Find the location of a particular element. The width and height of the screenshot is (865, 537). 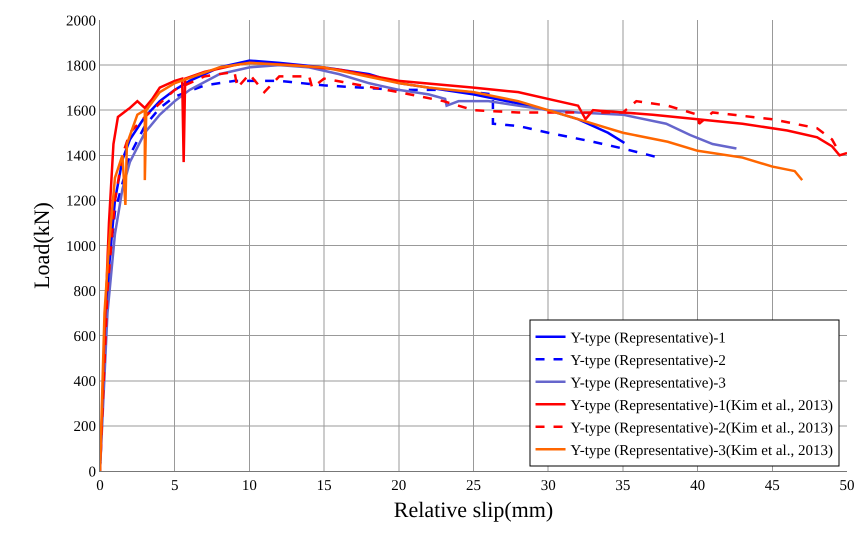

legend-label: Y-type (Representative)-1(Kim et al., 2013) is located at coordinates (701, 406).